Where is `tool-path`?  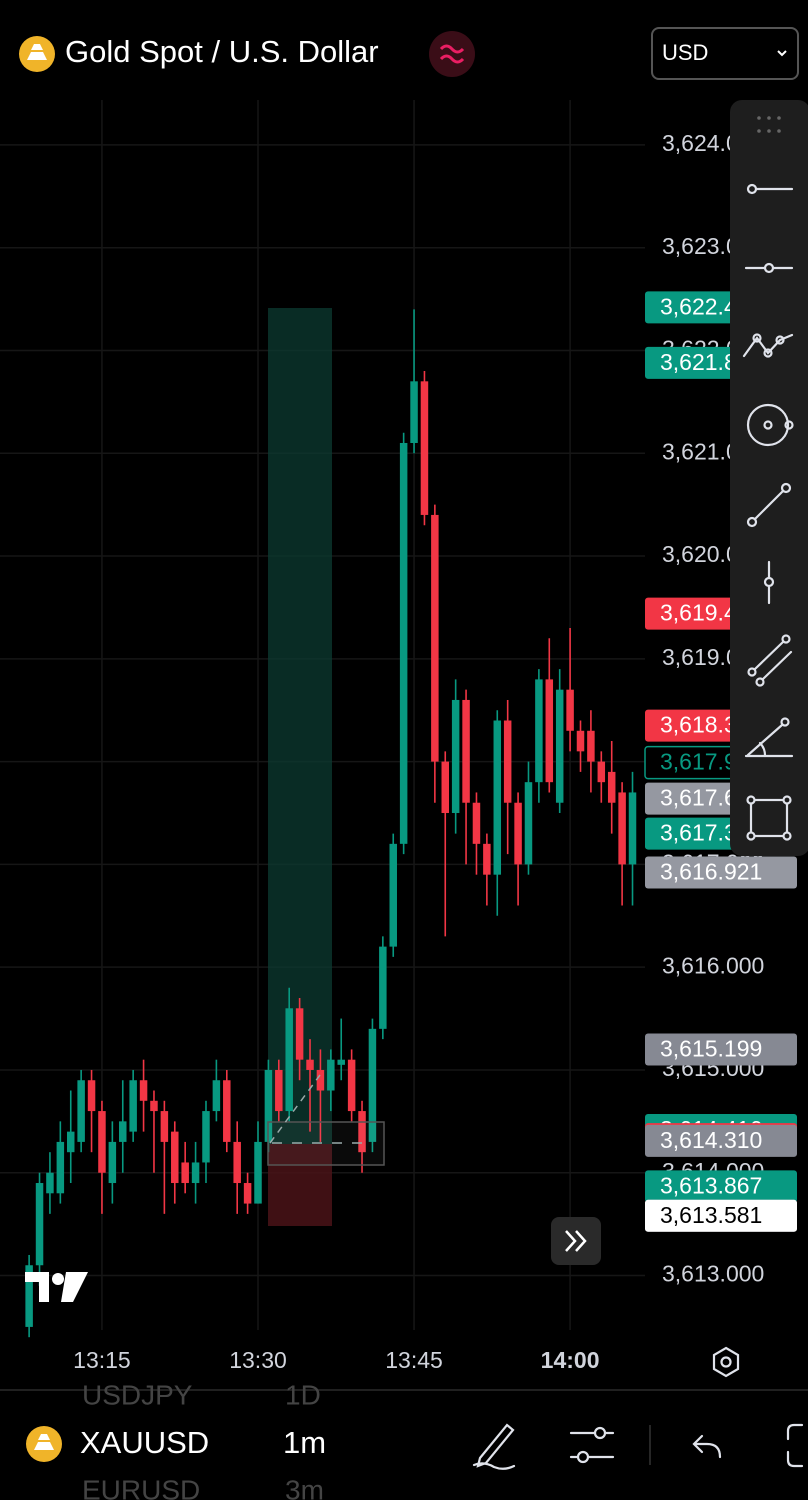 tool-path is located at coordinates (768, 345).